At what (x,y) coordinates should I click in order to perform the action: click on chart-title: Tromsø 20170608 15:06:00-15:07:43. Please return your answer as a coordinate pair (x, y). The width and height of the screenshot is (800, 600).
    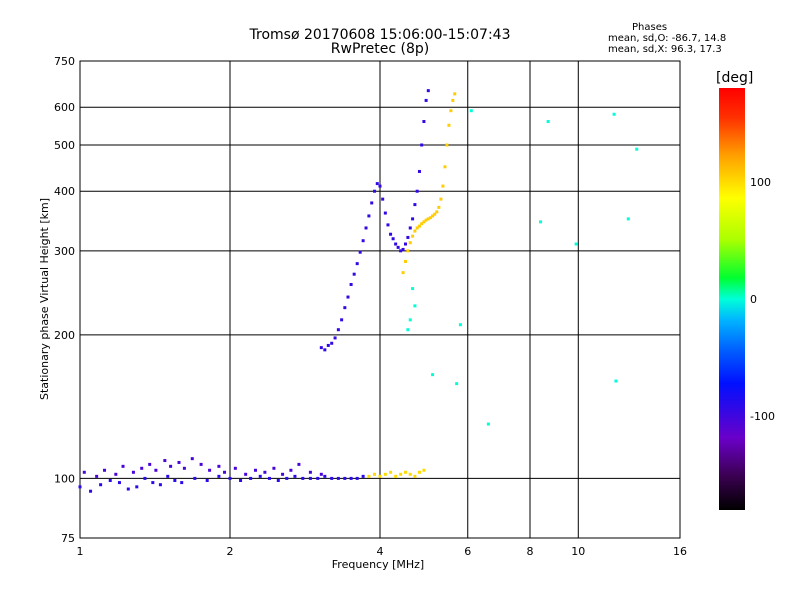
    Looking at the image, I should click on (380, 35).